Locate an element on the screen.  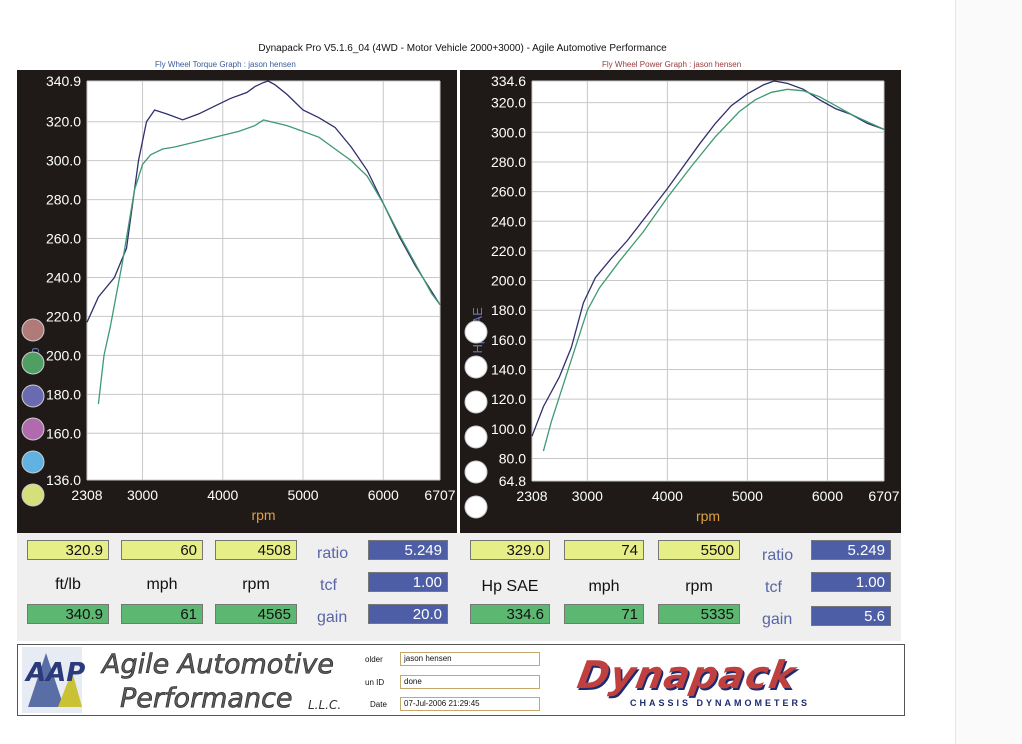
power-x-tick-label: 2308 is located at coordinates (531, 496).